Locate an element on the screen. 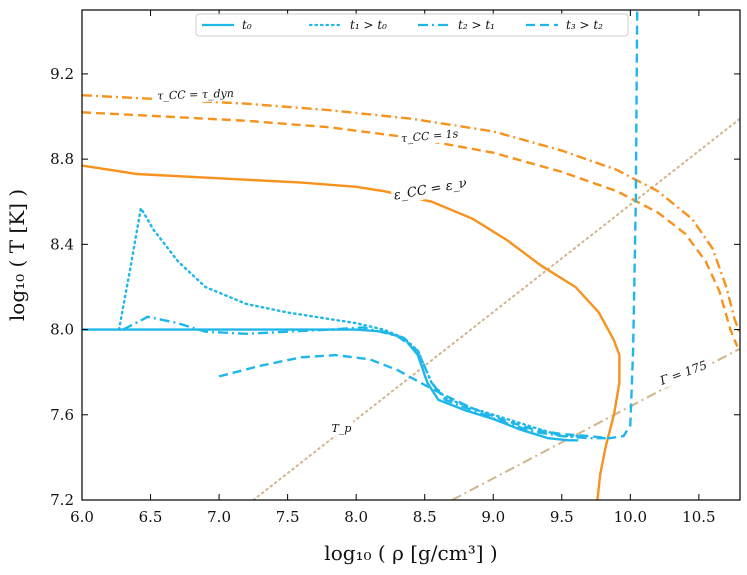 This screenshot has height=575, width=747. legend-label: t₂ > t₁ is located at coordinates (476, 25).